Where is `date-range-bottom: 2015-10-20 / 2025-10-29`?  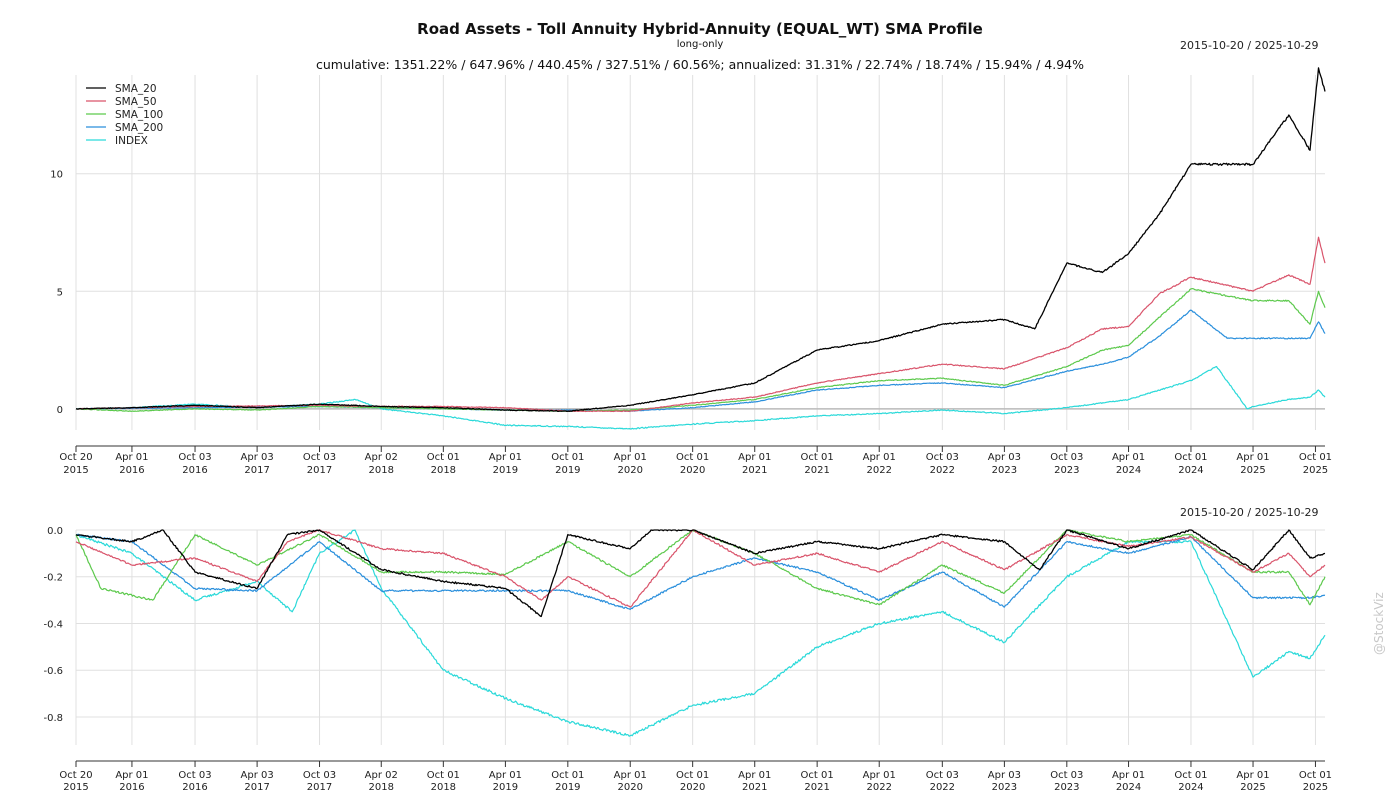 date-range-bottom: 2015-10-20 / 2025-10-29 is located at coordinates (1249, 512).